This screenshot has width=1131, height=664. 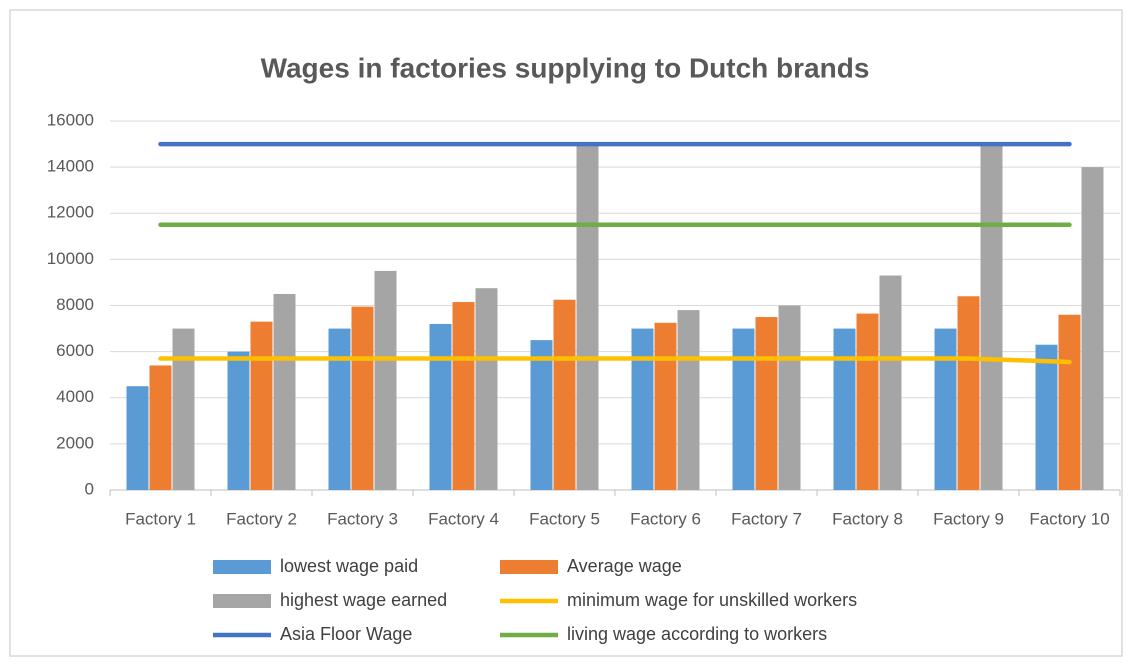 What do you see at coordinates (867, 518) in the screenshot?
I see `x-tick-label: Factory 8` at bounding box center [867, 518].